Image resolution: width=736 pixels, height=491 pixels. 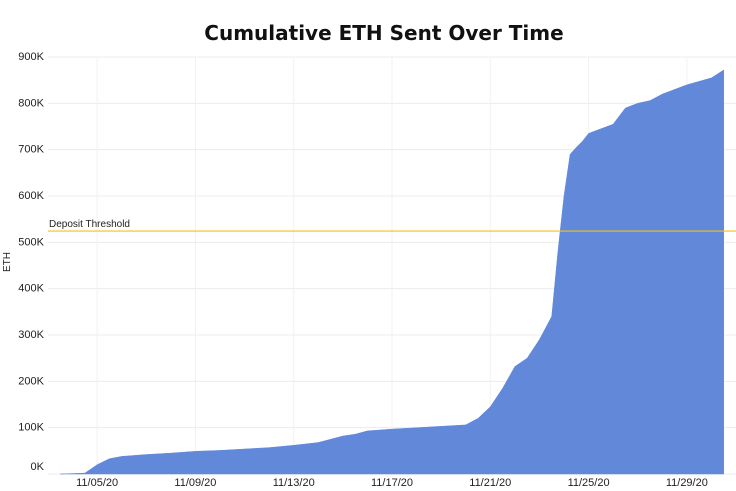 What do you see at coordinates (383, 33) in the screenshot?
I see `chart-title: Cumulative ETH Sent Over Time` at bounding box center [383, 33].